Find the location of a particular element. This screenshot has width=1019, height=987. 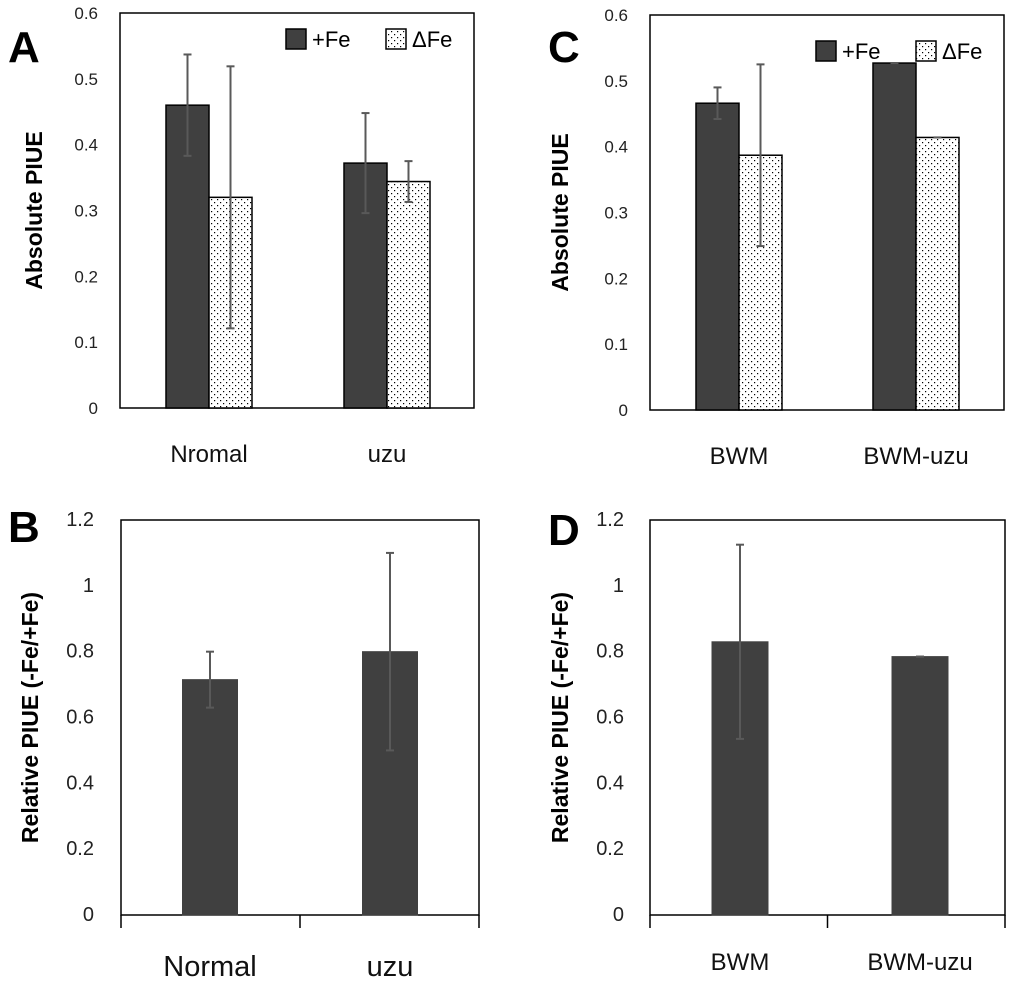

bar-a-uzu-dotted is located at coordinates (408, 294).